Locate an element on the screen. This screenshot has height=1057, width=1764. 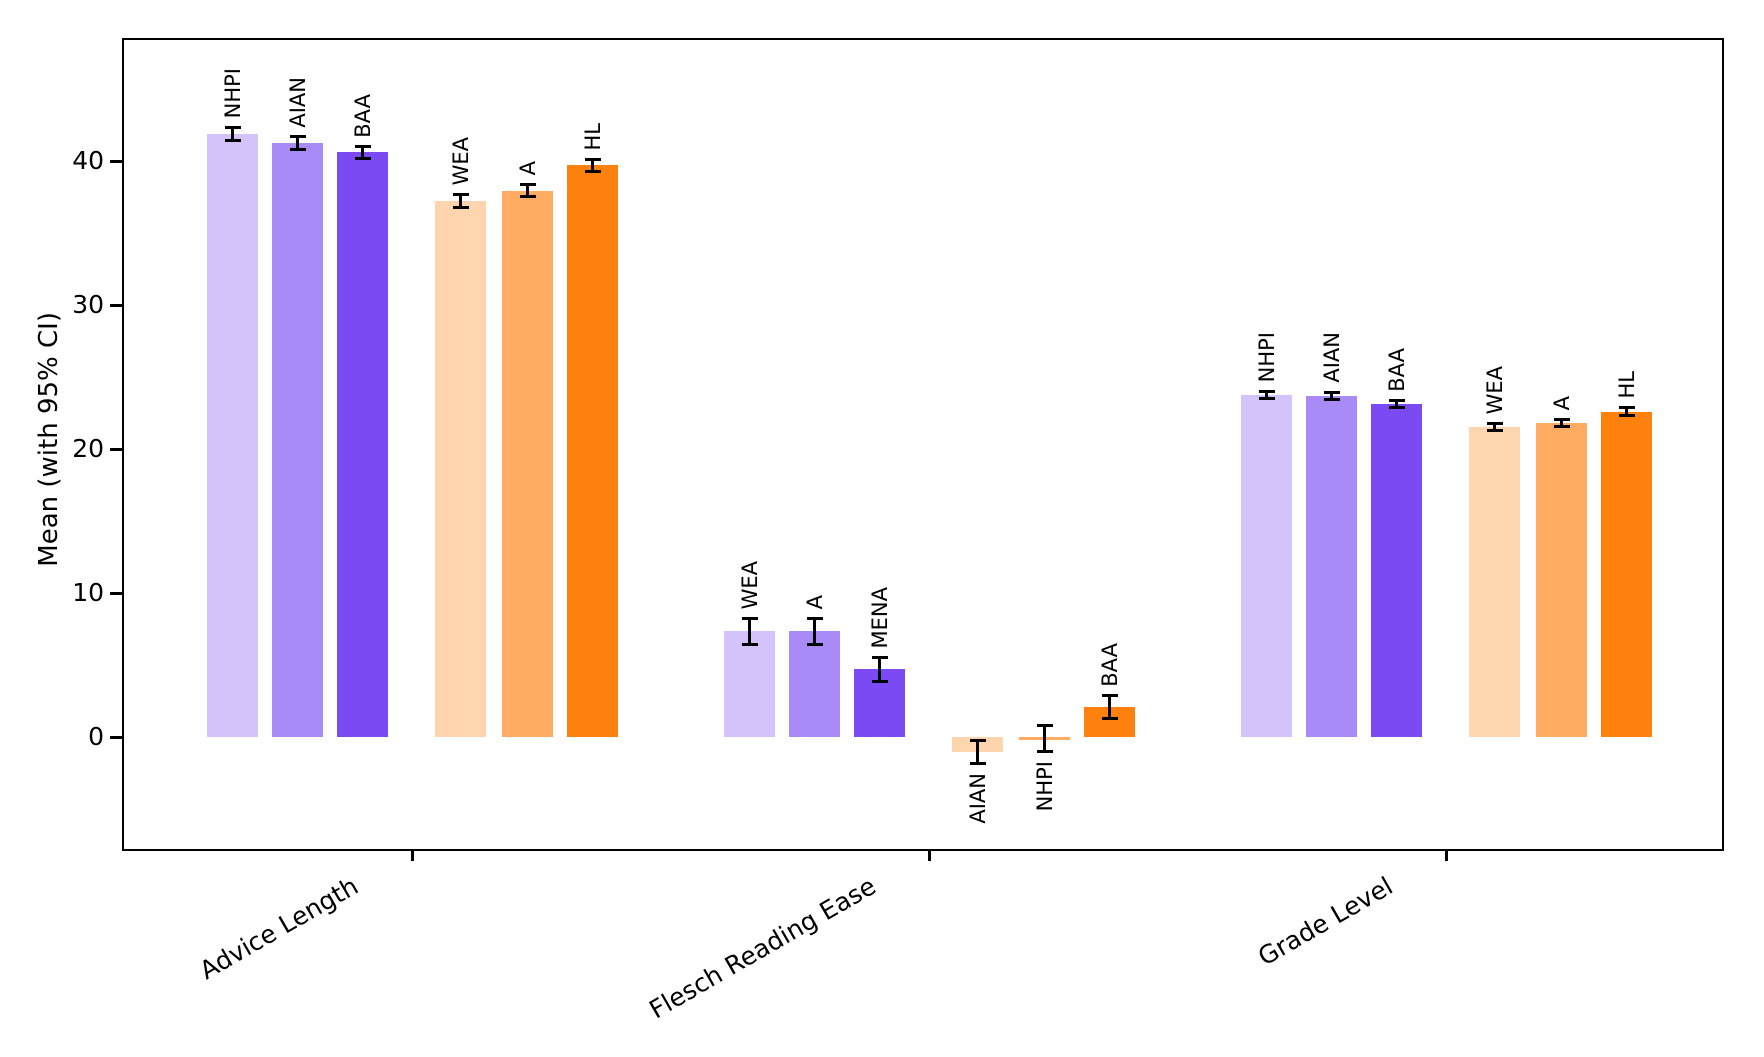
x-tick-label: Advice Length is located at coordinates (279, 928).